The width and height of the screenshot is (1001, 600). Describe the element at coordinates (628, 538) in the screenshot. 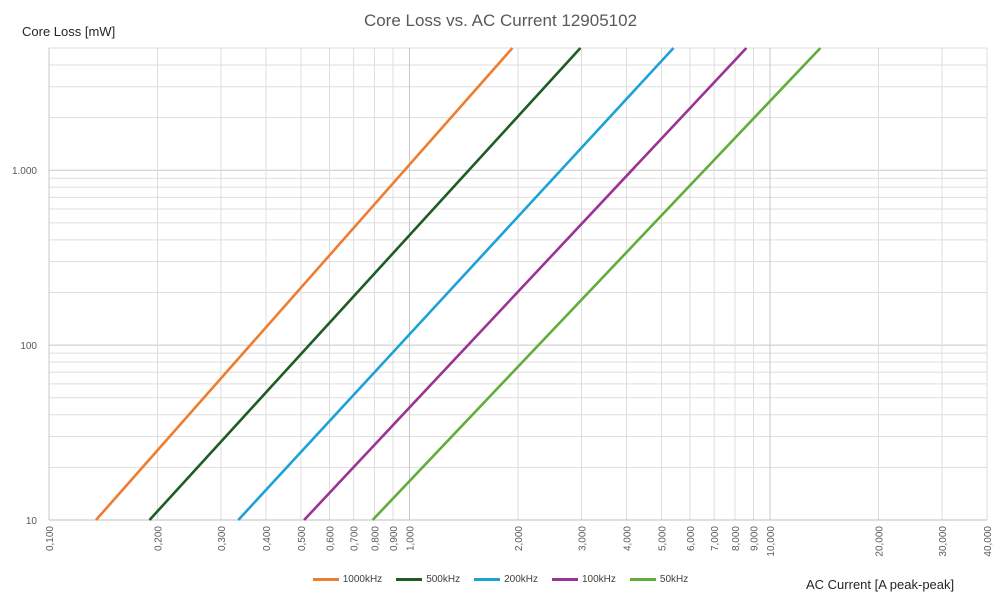

I see `x-tick-label: 4,000` at that location.